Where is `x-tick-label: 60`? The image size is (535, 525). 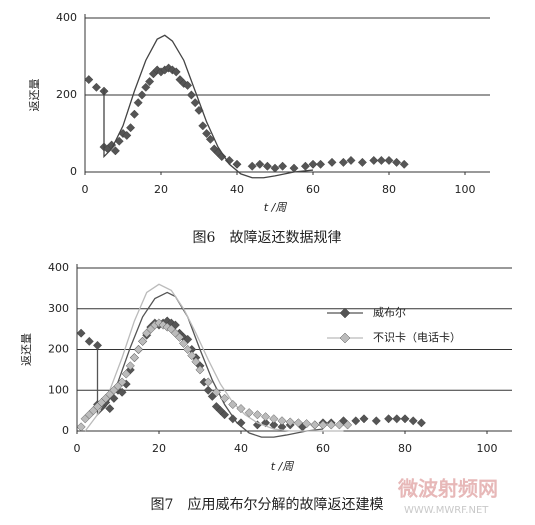
x-tick-label: 60 is located at coordinates (313, 189).